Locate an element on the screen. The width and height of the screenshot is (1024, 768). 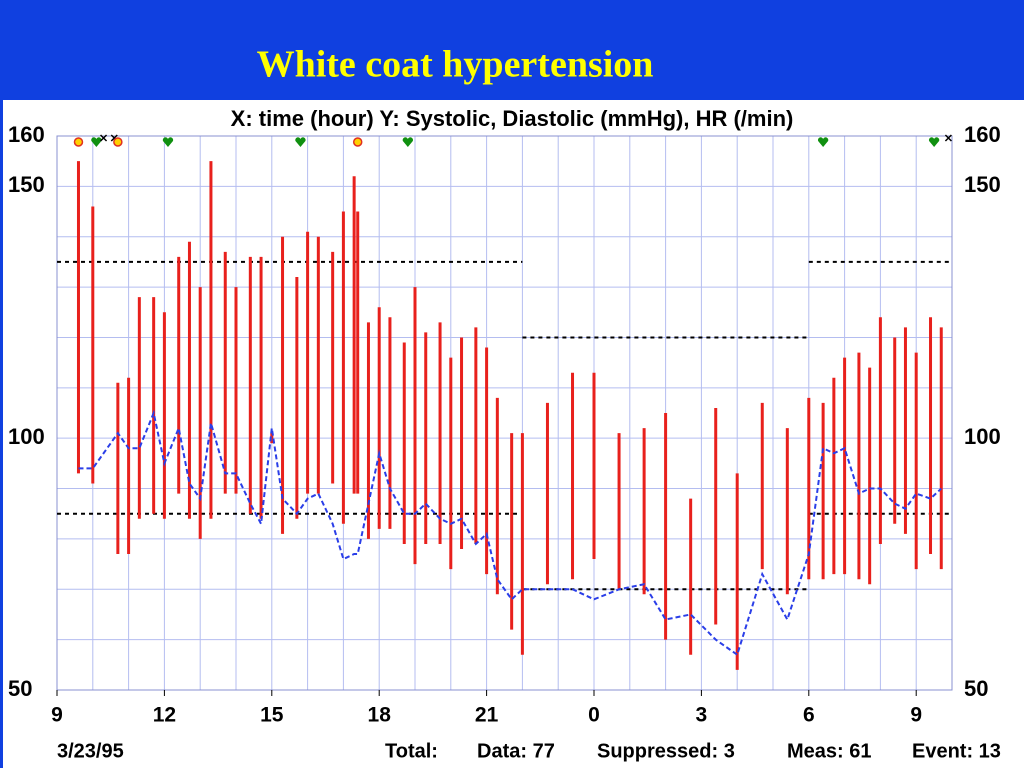
slide-title: White coat hypertension is located at coordinates (455, 65).